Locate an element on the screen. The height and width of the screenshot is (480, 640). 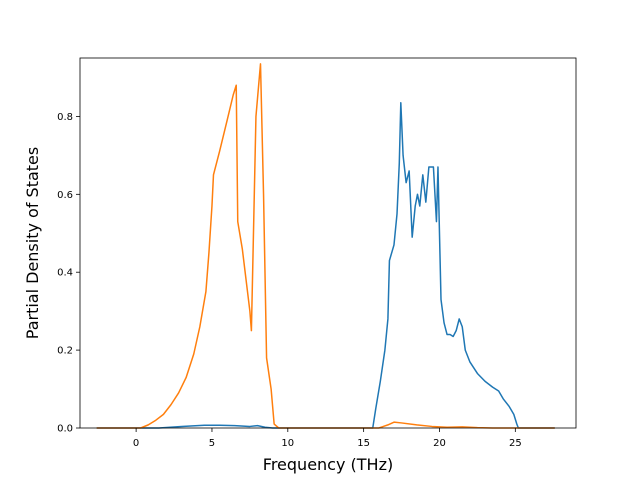
y-tick-label: 0.0 is located at coordinates (65, 429).